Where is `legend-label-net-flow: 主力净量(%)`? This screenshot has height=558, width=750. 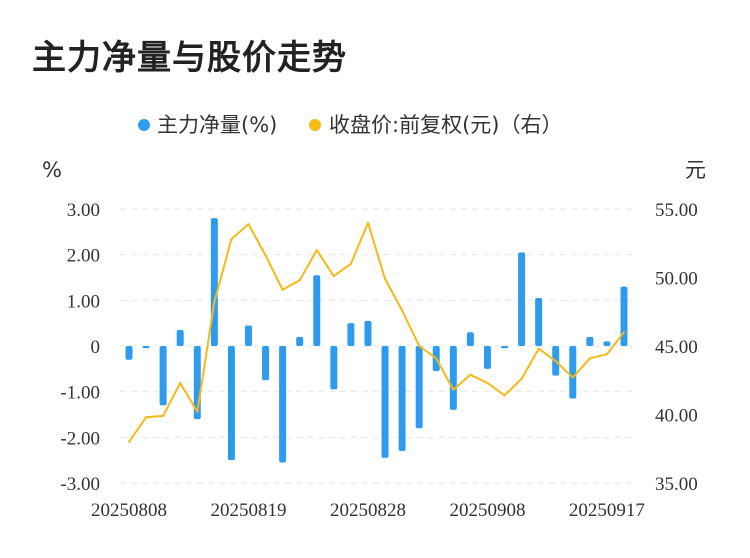 legend-label-net-flow: 主力净量(%) is located at coordinates (217, 125).